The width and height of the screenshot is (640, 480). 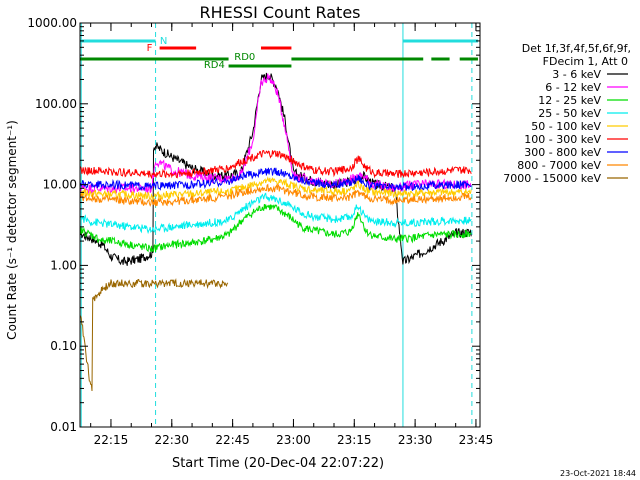 I want to click on legend-label: 3 - 6 keV, so click(x=576, y=74).